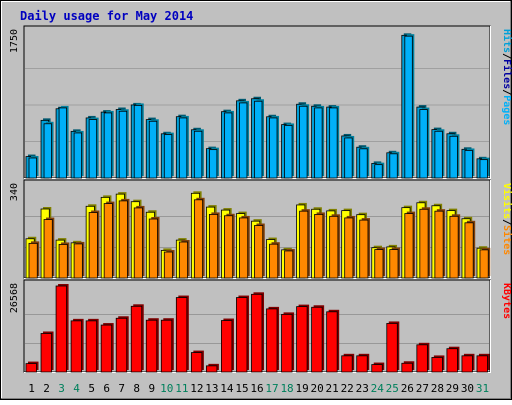  Describe the element at coordinates (31, 388) in the screenshot. I see `x-tick-label-1: 1` at that location.